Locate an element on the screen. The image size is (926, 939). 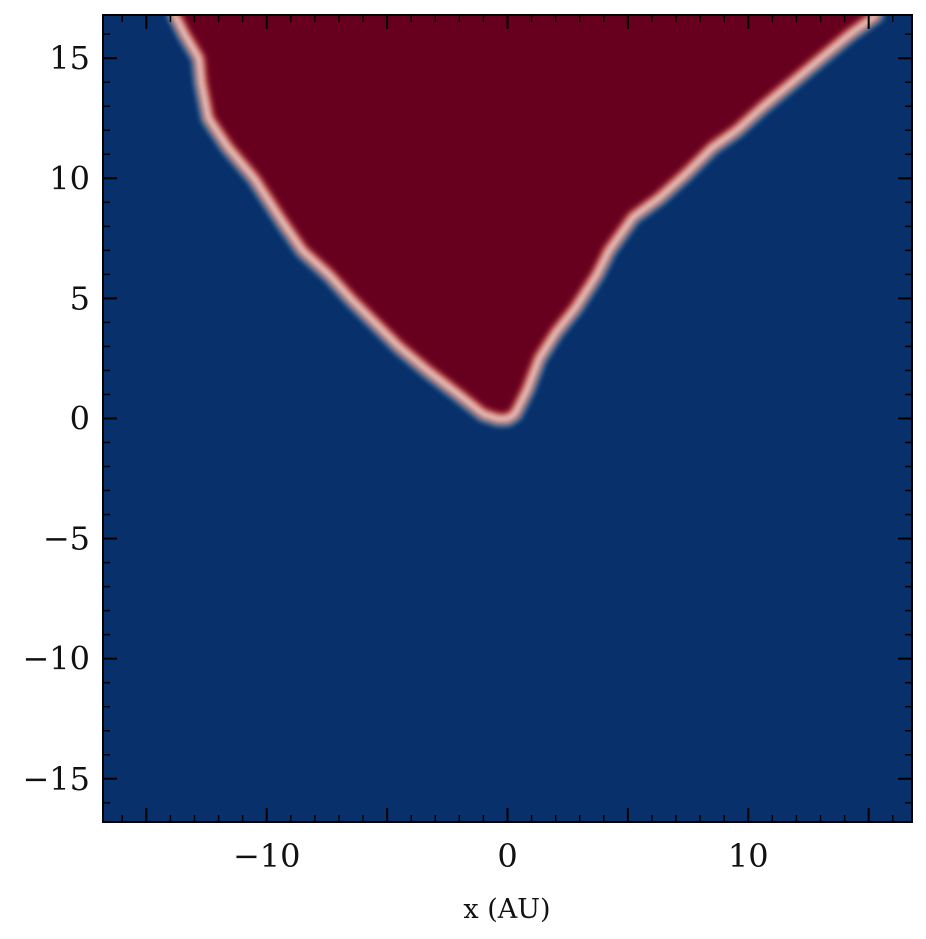
x-tick-label: 10 is located at coordinates (748, 856).